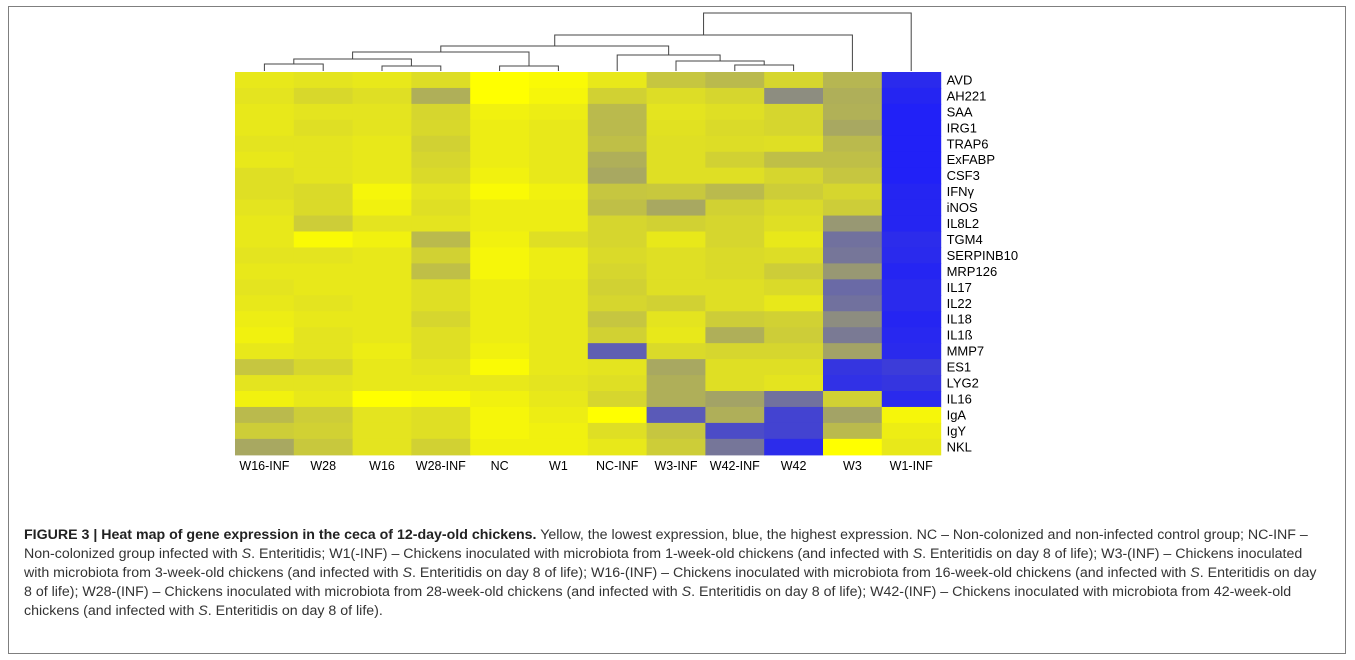 Image resolution: width=1355 pixels, height=660 pixels. Describe the element at coordinates (963, 223) in the screenshot. I see `row-label-IL8L2: IL8L2` at that location.